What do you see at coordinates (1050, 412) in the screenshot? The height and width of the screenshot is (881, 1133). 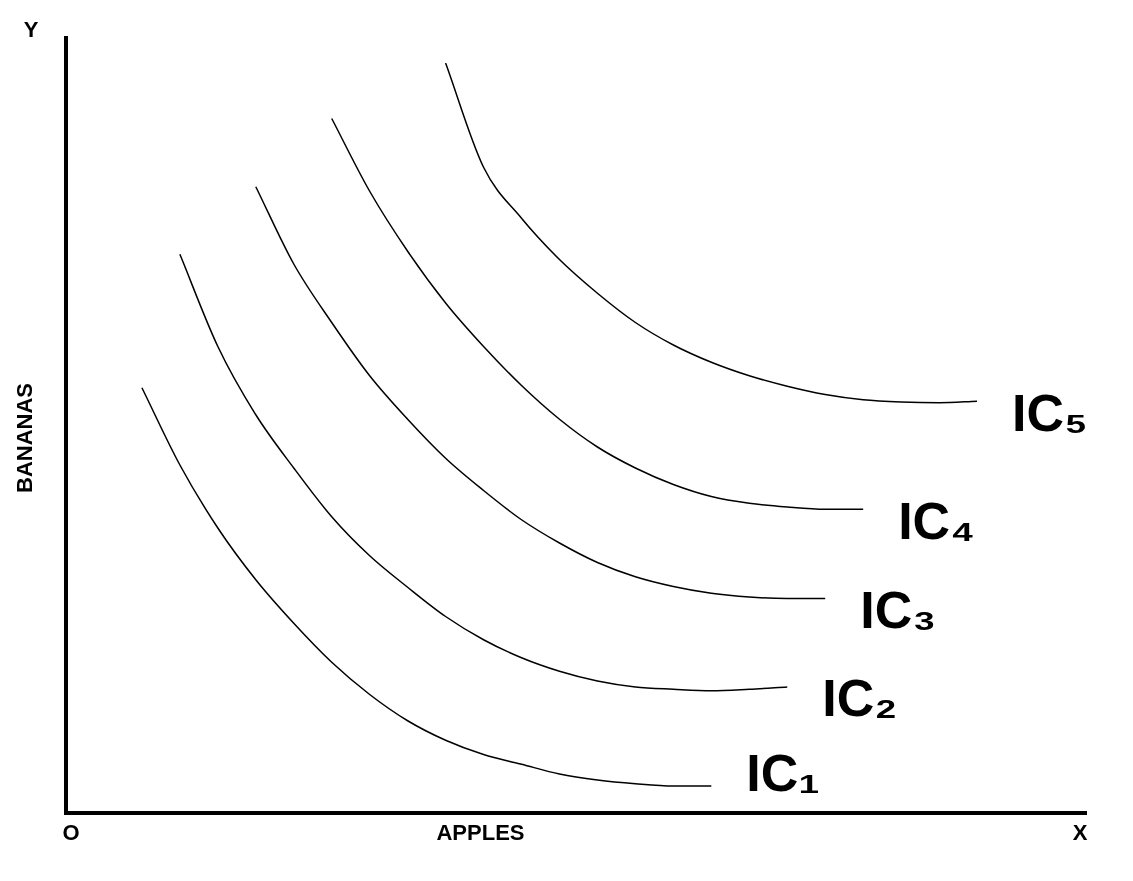 I see `series-label: IC₅` at bounding box center [1050, 412].